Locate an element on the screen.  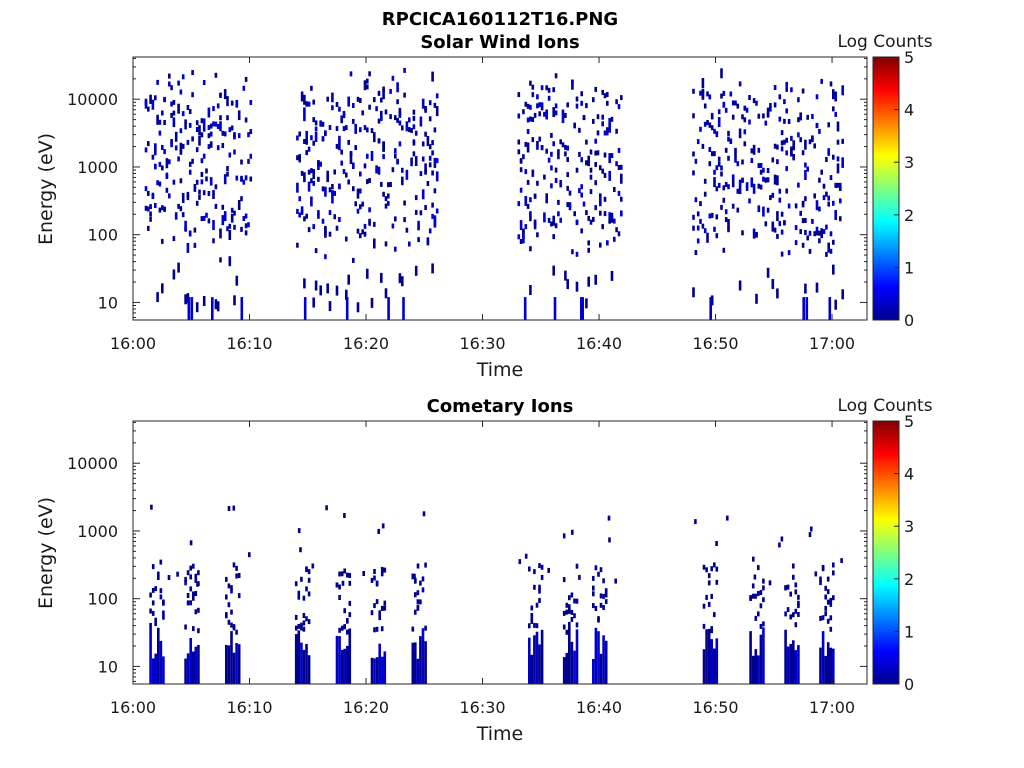
x-tick-label: 16:40 is located at coordinates (599, 707).